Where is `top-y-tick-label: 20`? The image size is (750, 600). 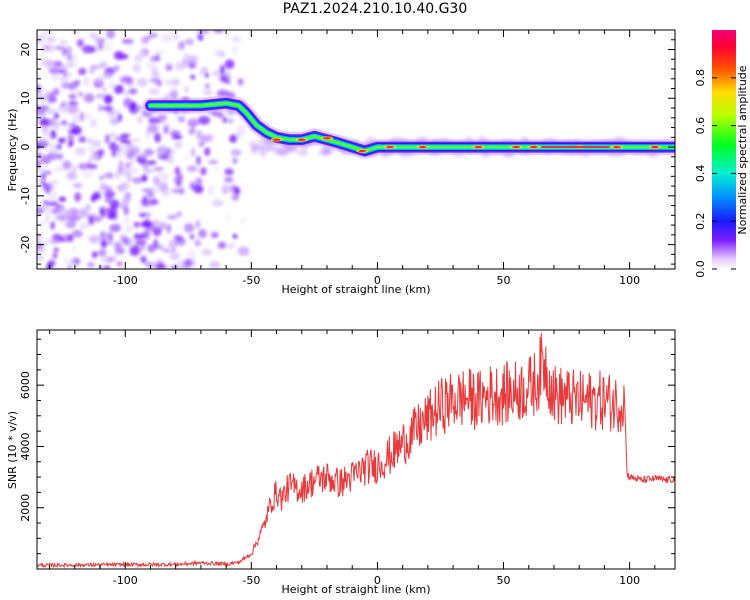
top-y-tick-label: 20 is located at coordinates (25, 50).